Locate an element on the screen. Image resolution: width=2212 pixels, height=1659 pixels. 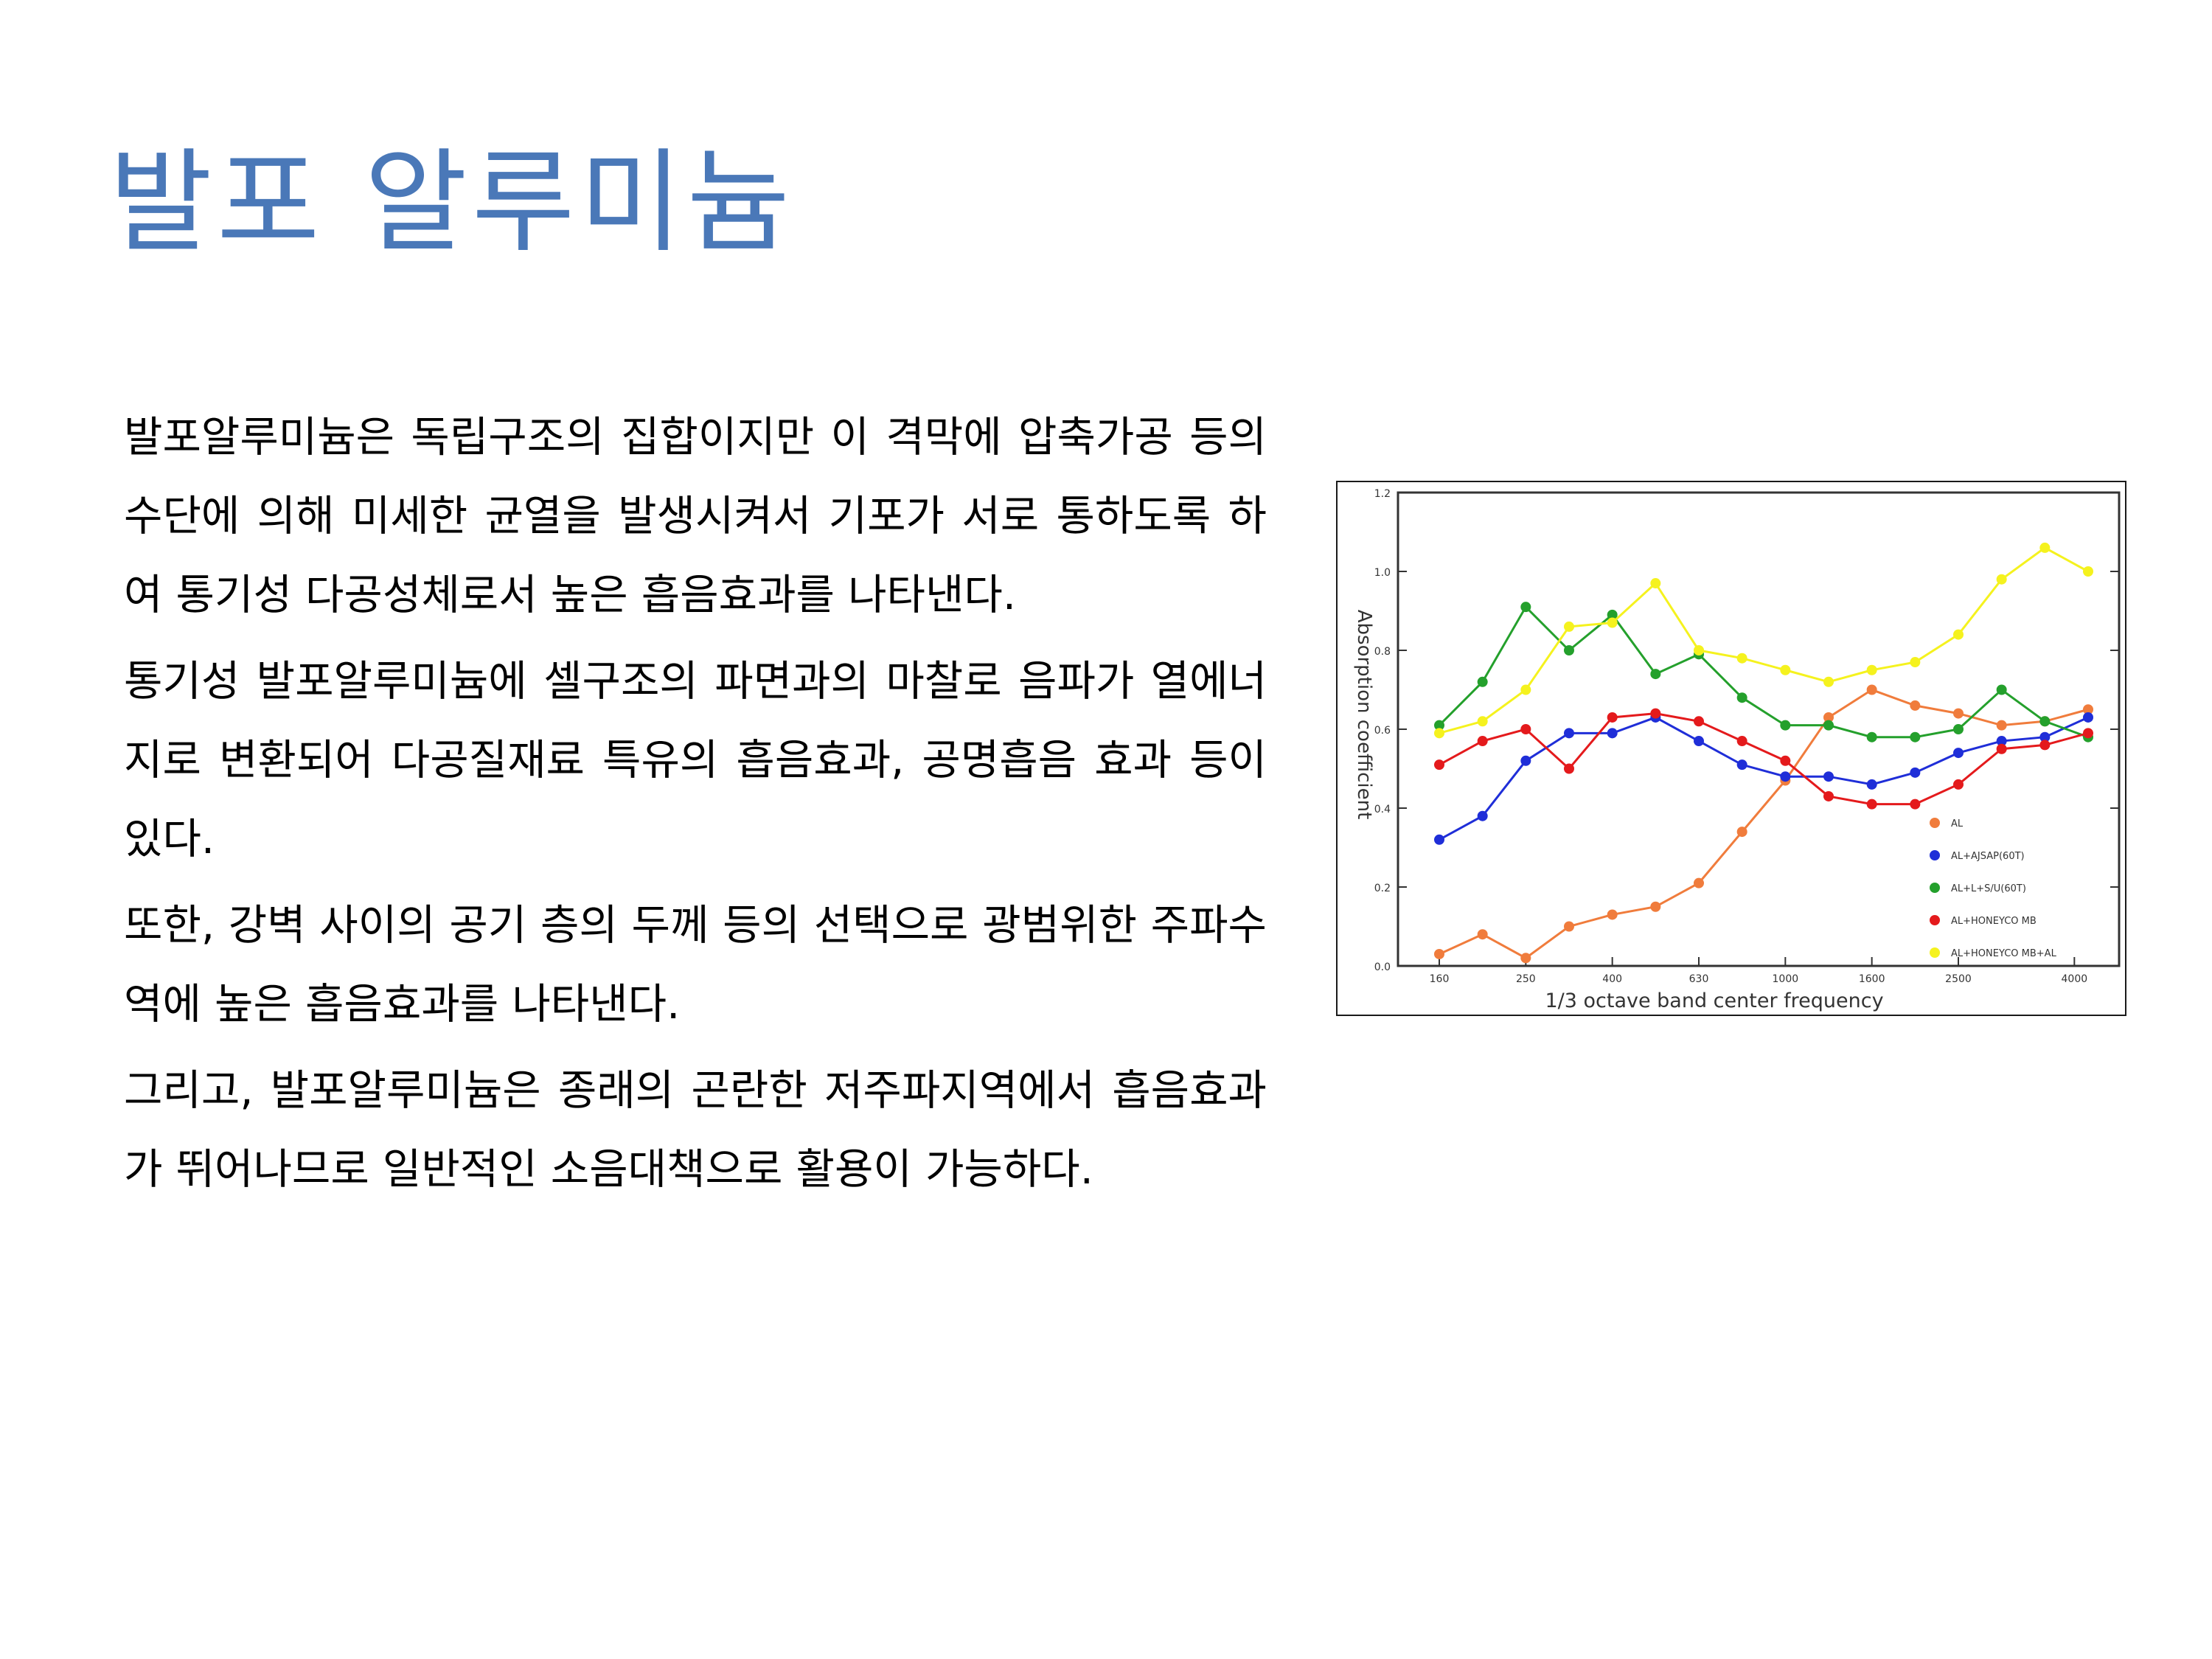
x-tick-label: 250 is located at coordinates (1526, 979).